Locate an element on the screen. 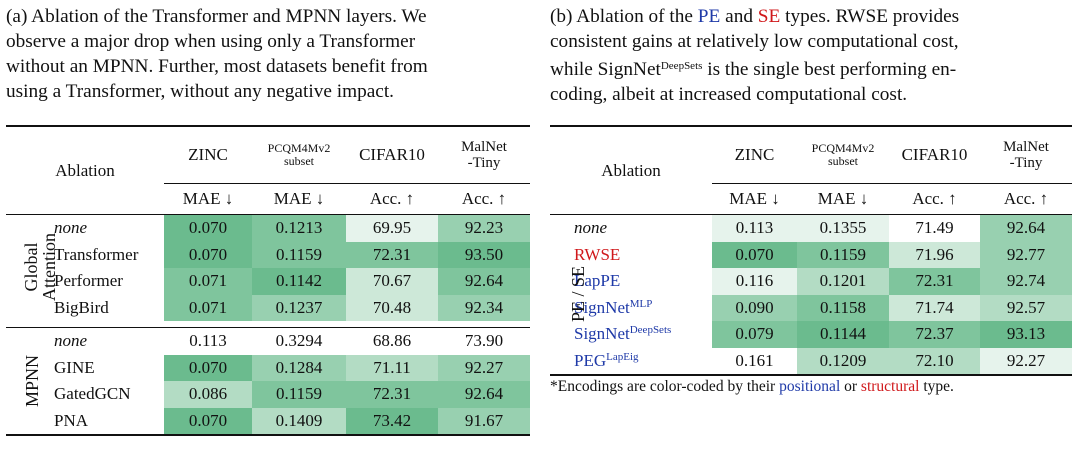 The width and height of the screenshot is (1080, 451). row-name: BigBird is located at coordinates (81, 307).